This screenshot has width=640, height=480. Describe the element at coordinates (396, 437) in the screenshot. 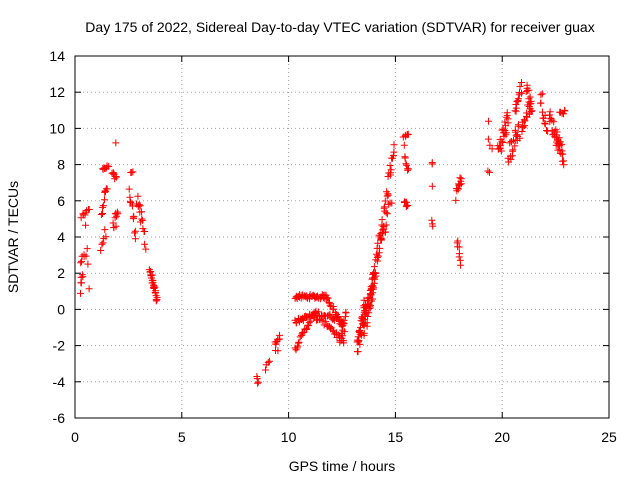

I see `x-tick-label: 15` at that location.